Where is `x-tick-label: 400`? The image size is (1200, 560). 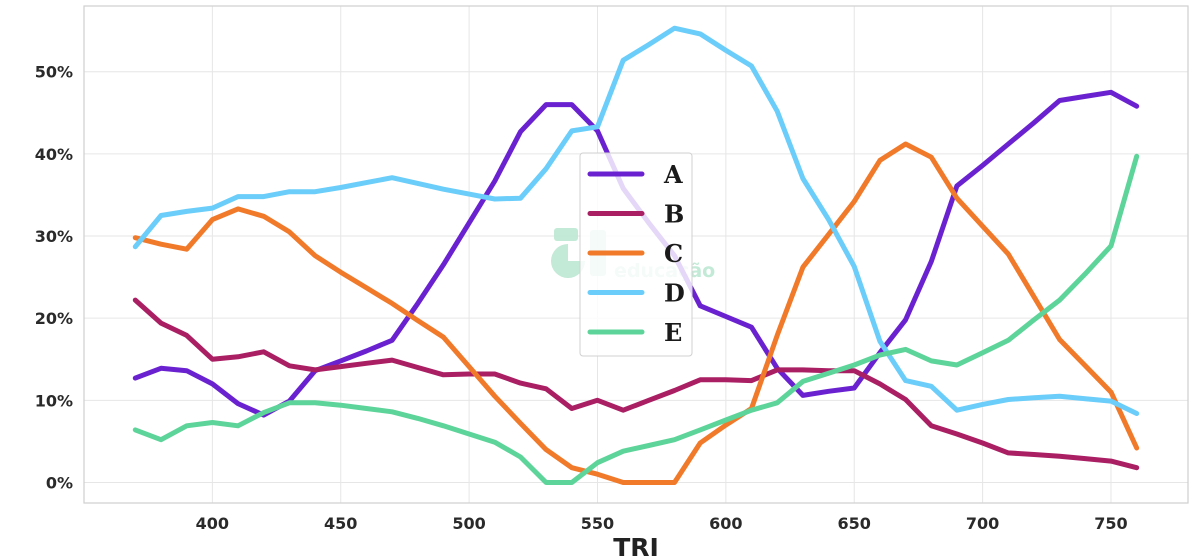
x-tick-label: 400 is located at coordinates (212, 523).